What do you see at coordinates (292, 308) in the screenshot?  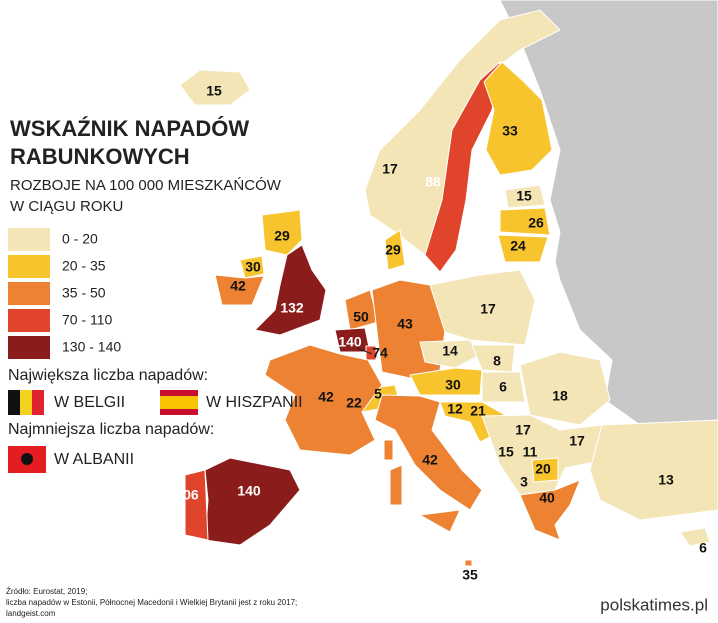 I see `region-value: 132` at bounding box center [292, 308].